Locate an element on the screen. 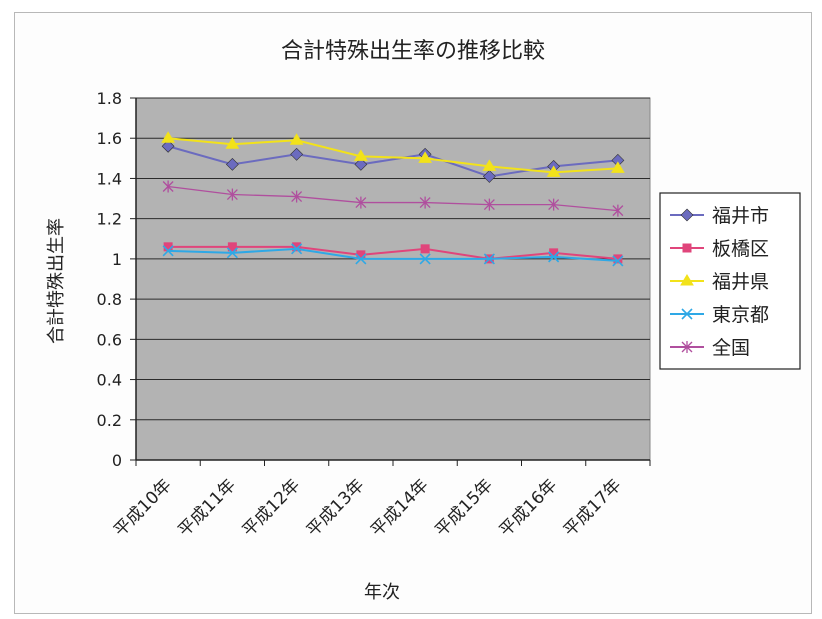  y-tick-label: 1 is located at coordinates (117, 259).